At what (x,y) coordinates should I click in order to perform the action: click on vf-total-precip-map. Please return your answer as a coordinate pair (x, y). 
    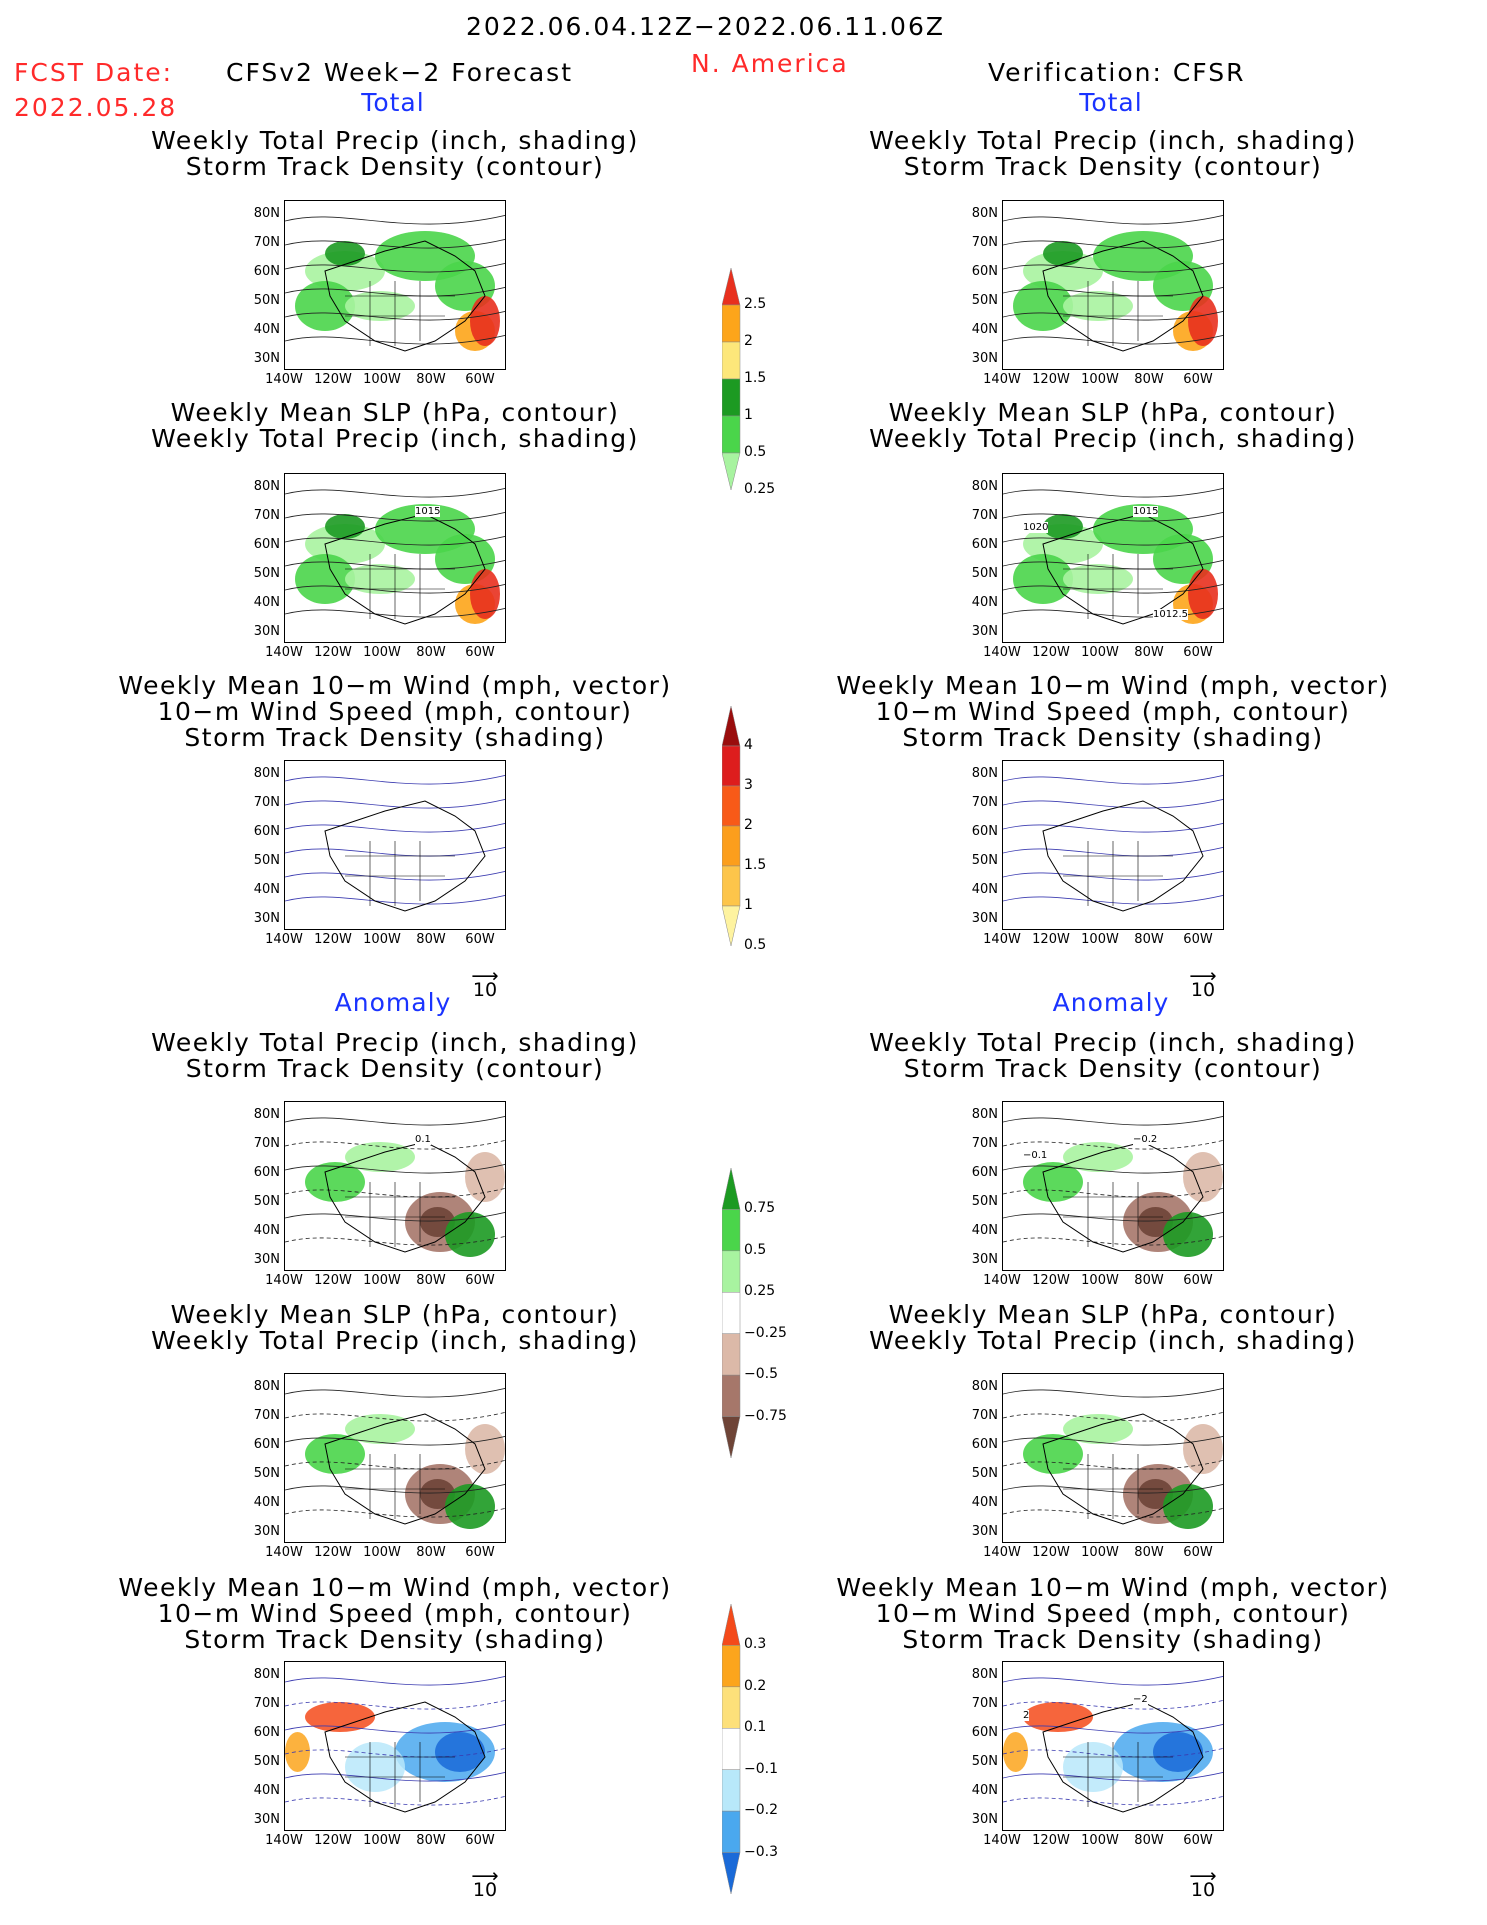
    Looking at the image, I should click on (1113, 285).